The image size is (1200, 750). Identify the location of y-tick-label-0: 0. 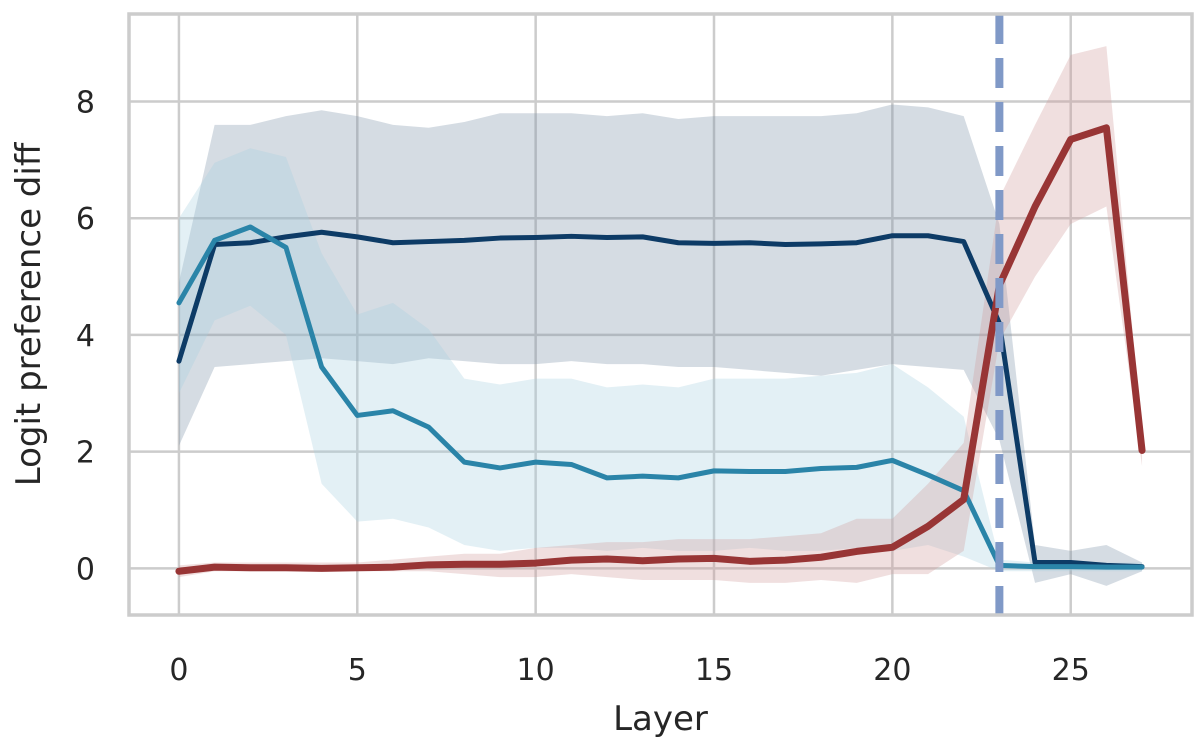
(85, 569).